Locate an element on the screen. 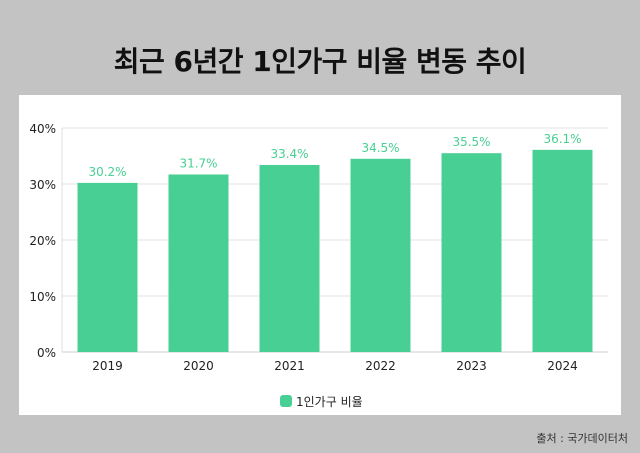 This screenshot has height=453, width=640. y-tick-label: 30% is located at coordinates (42, 185).